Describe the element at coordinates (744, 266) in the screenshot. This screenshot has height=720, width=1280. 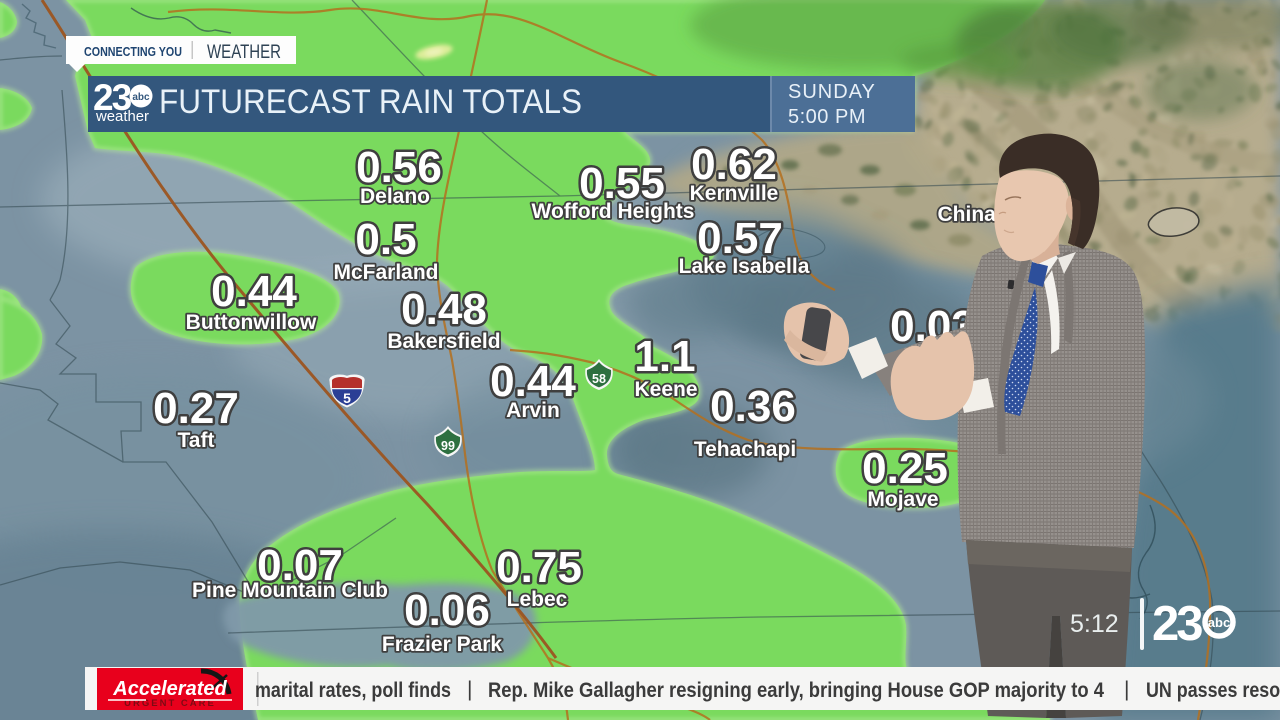
I see `svg-text: Lake Isabella` at that location.